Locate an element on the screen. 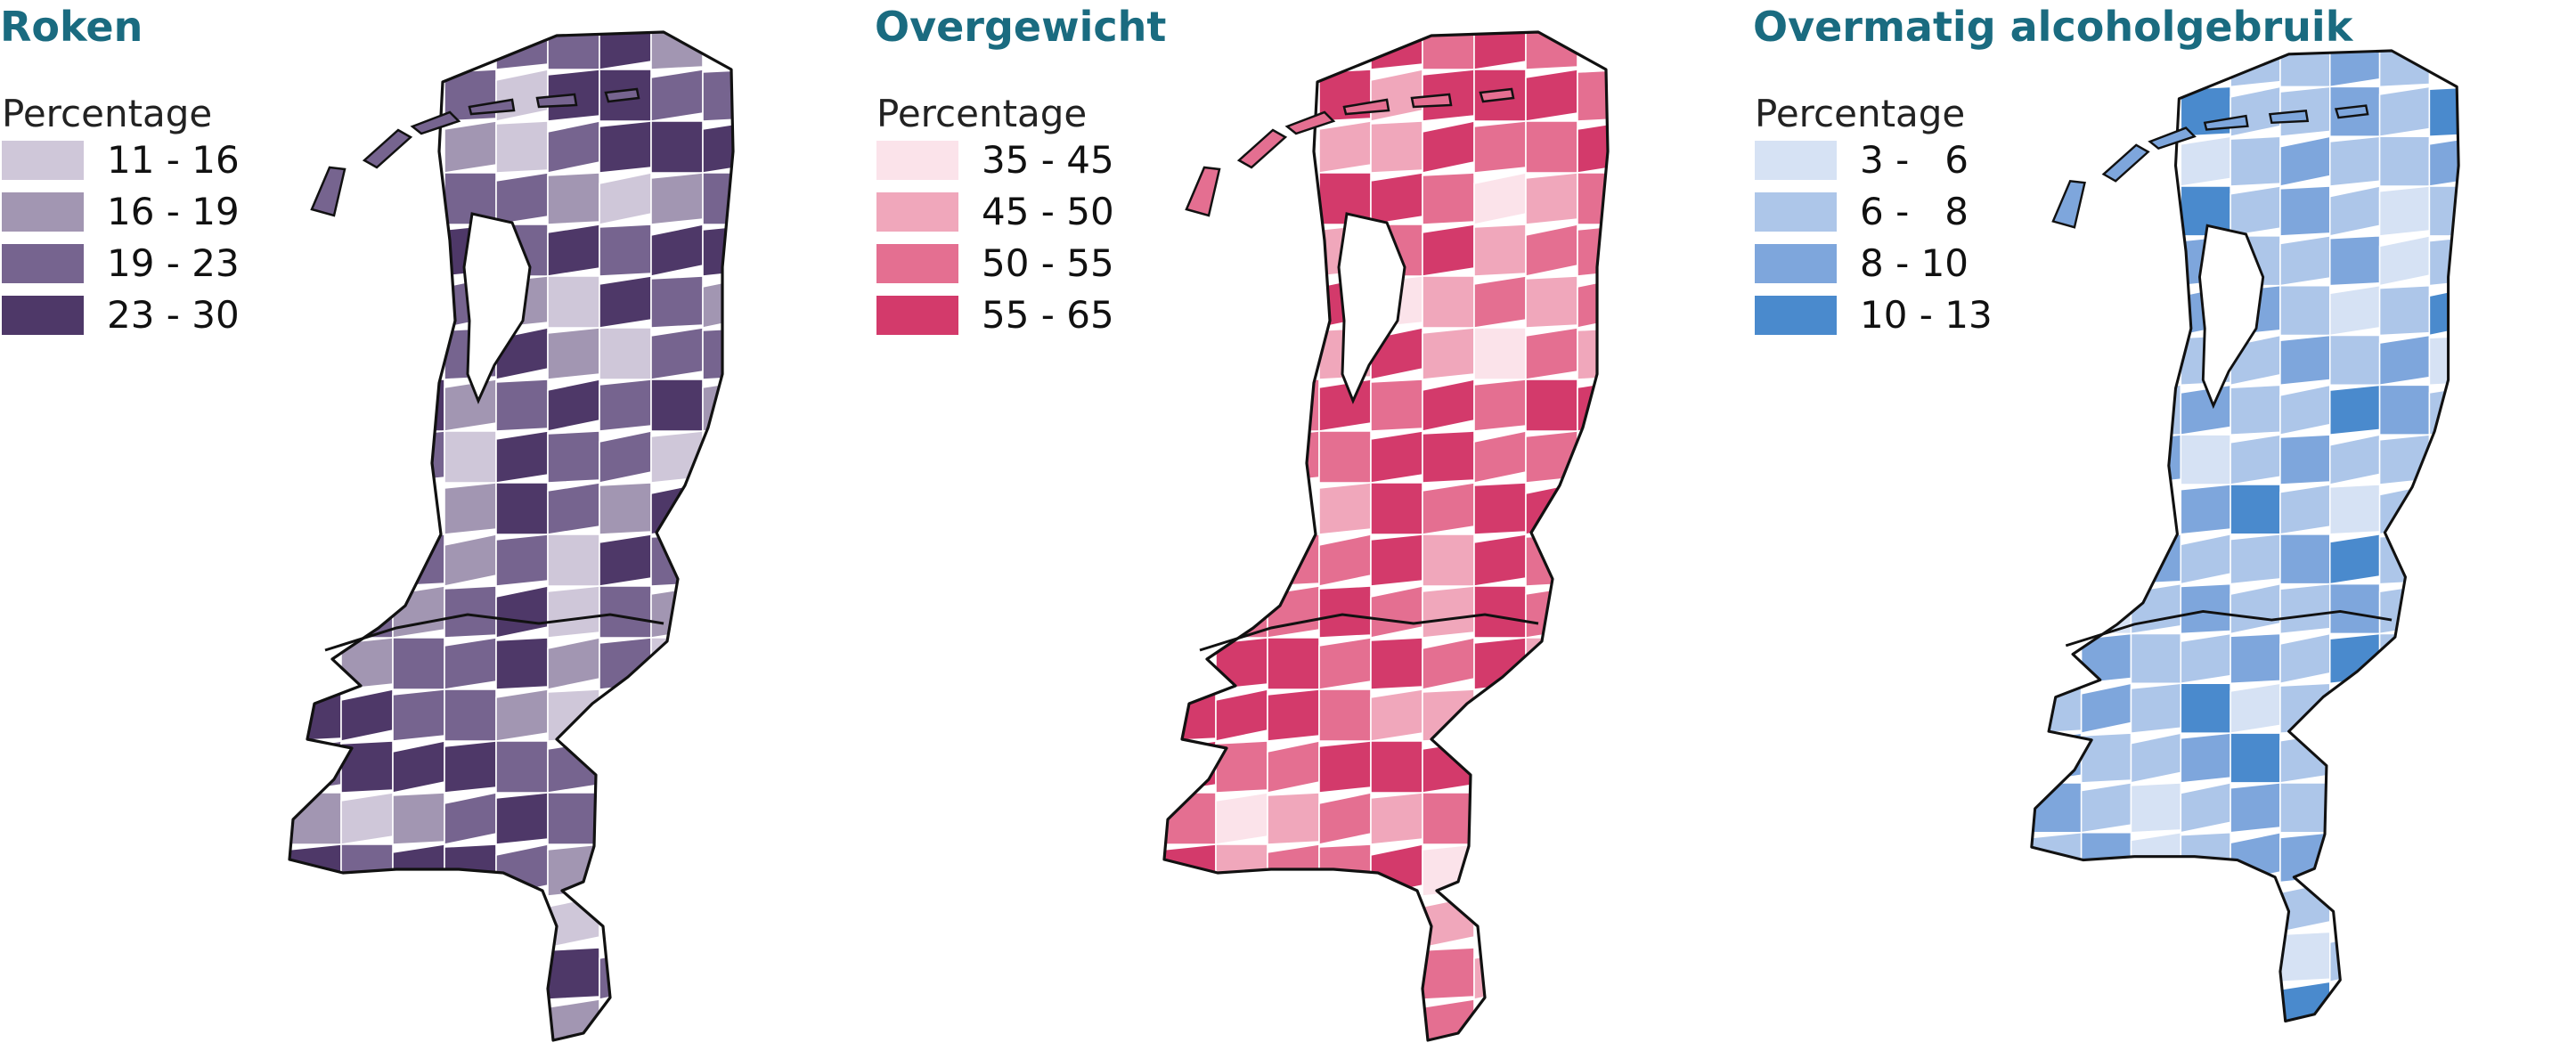 The height and width of the screenshot is (1059, 2576). legend-item: 50 - 55 is located at coordinates (995, 264).